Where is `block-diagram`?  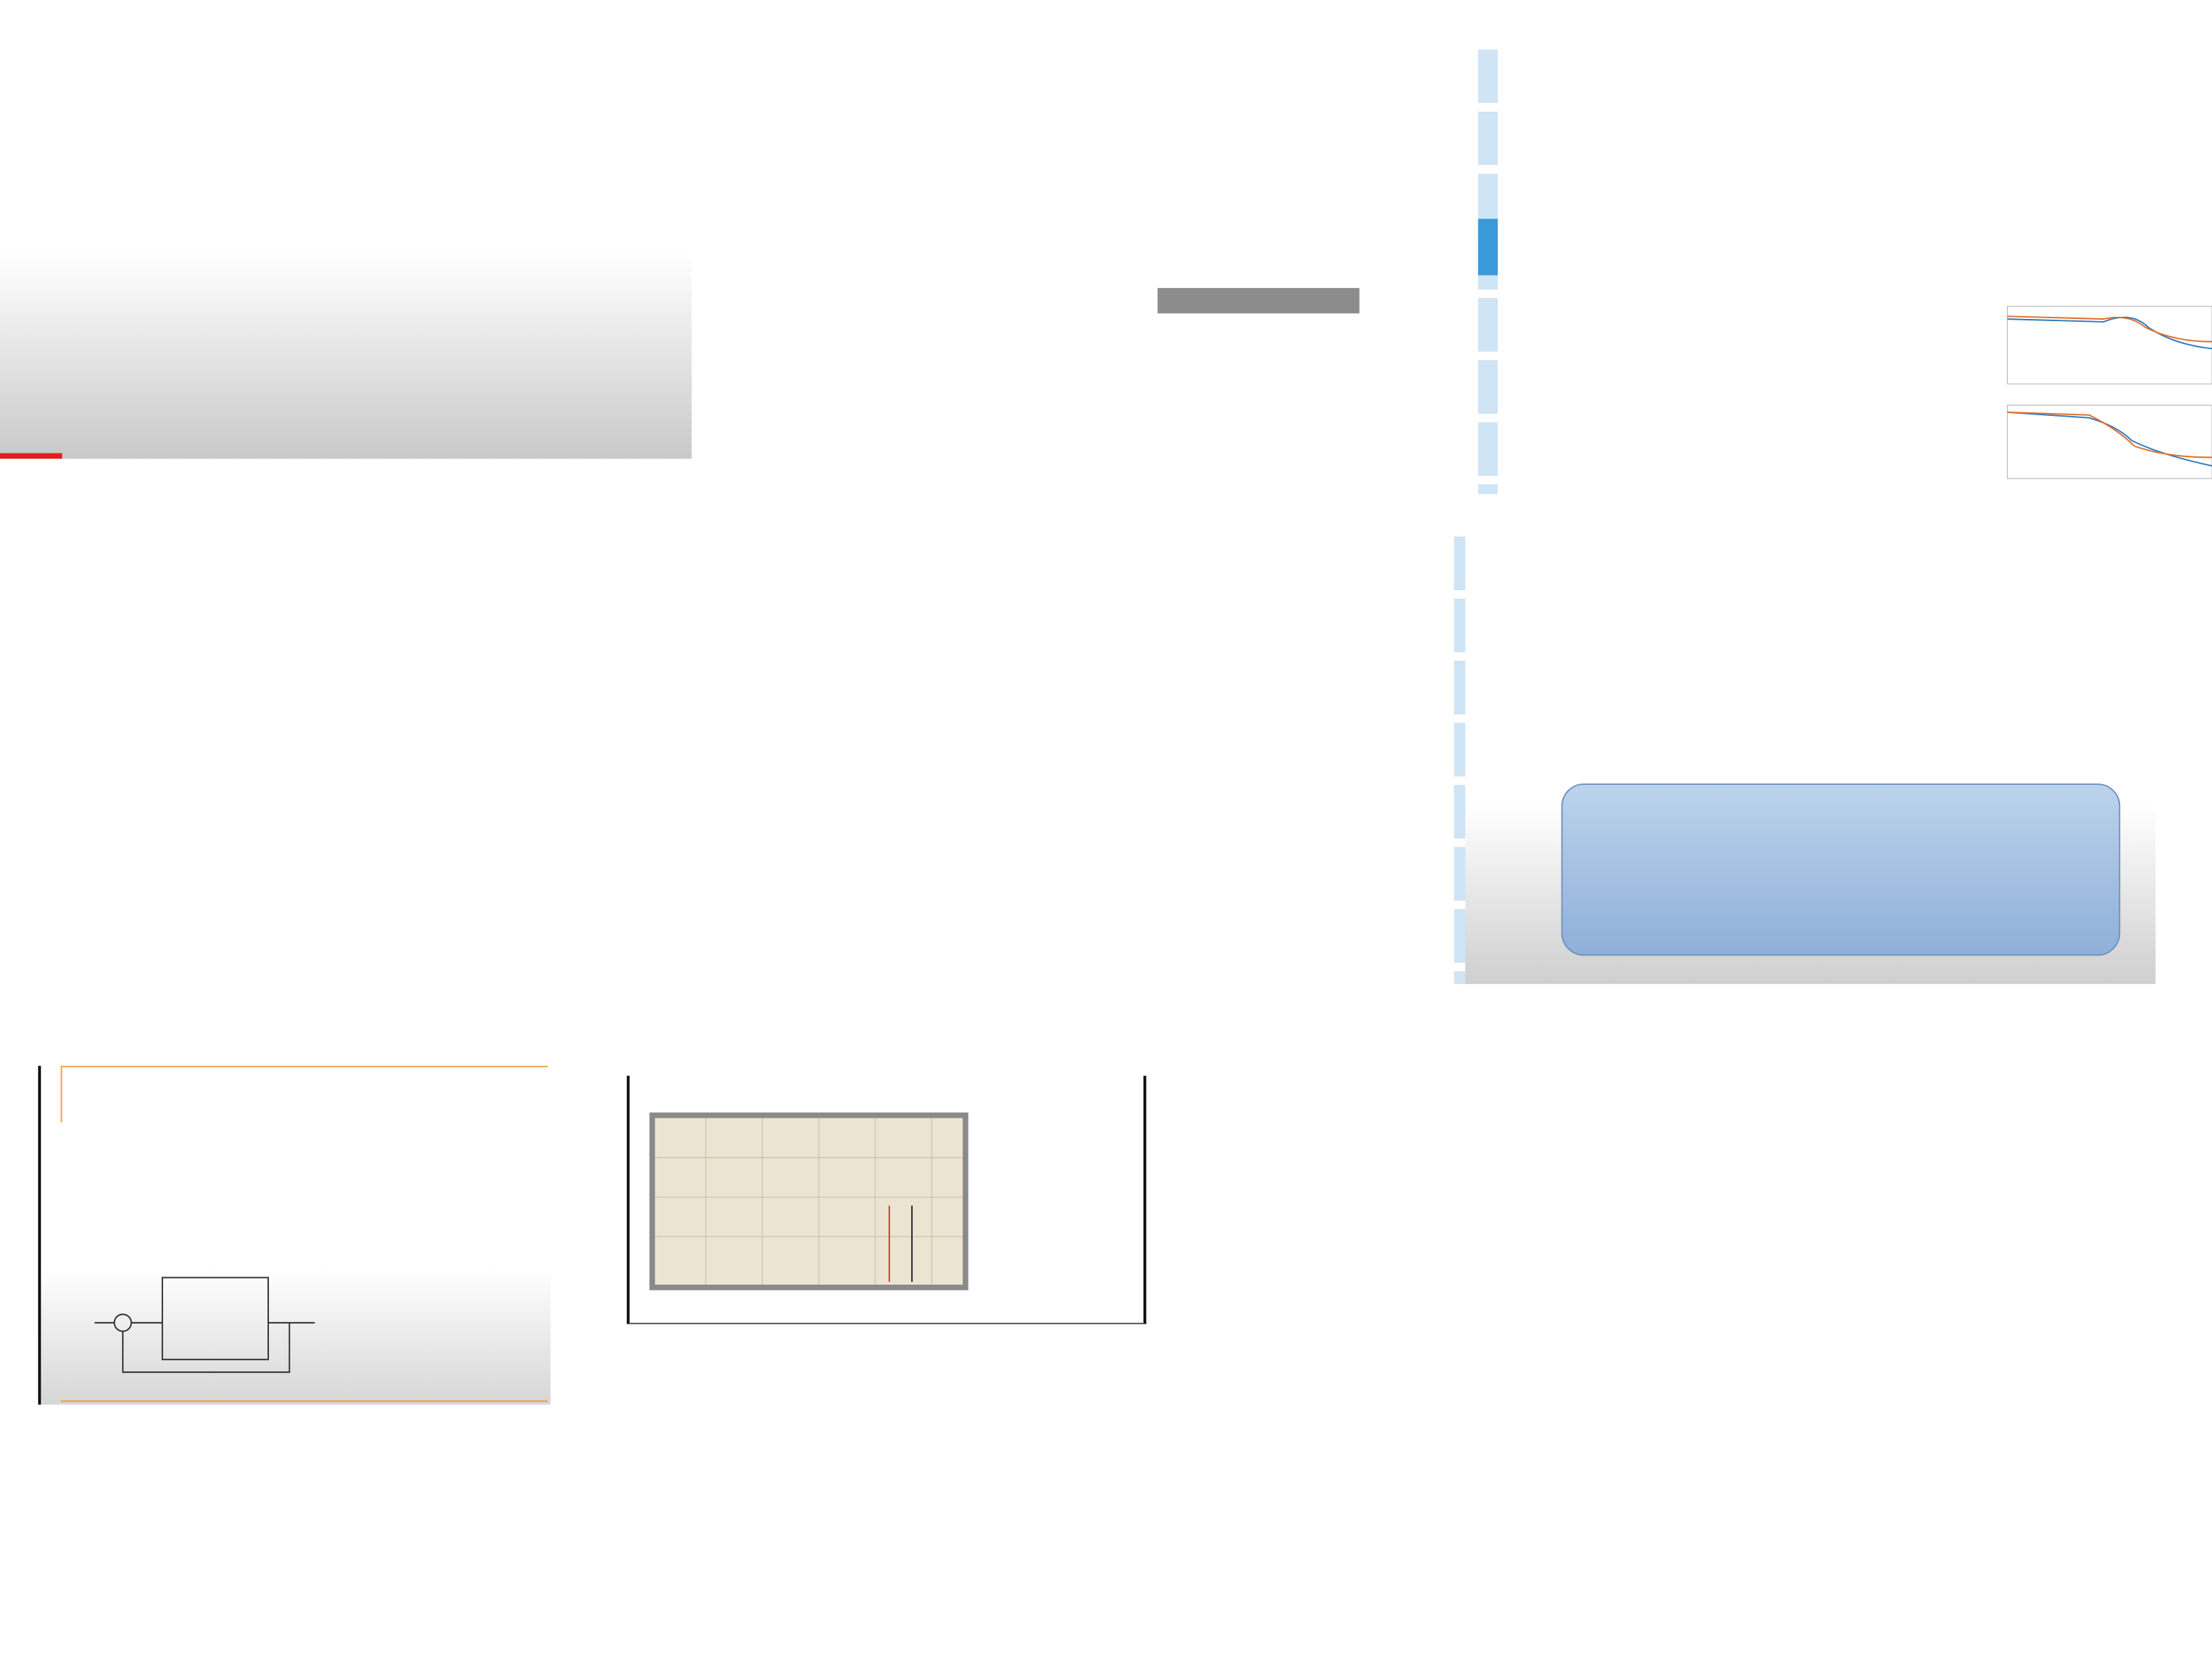
block-diagram is located at coordinates (204, 1325).